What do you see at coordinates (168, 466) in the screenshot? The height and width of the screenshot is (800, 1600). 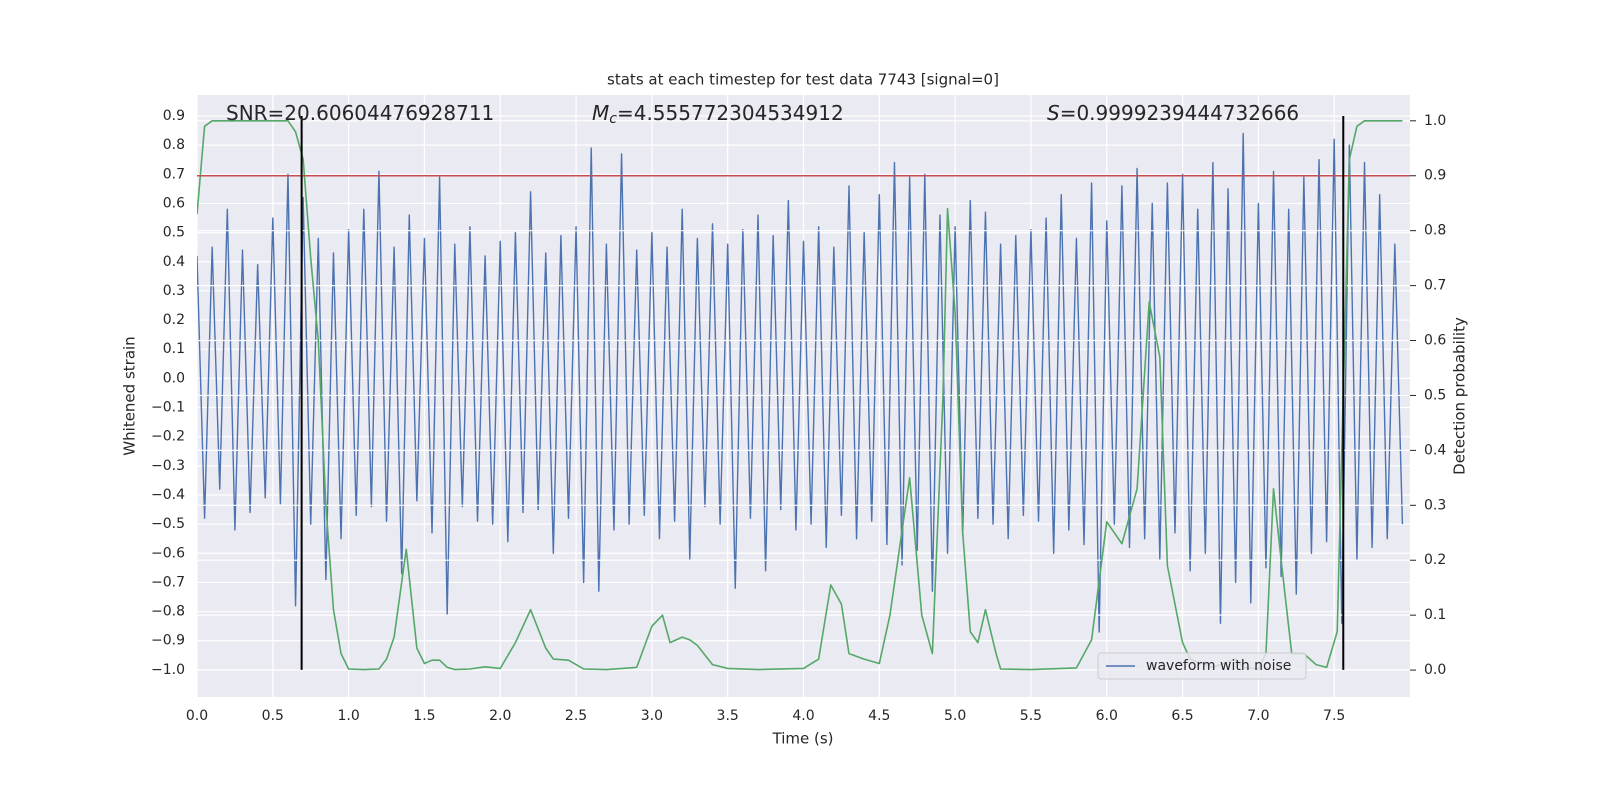 I see `y-tick-label: −0.3` at bounding box center [168, 466].